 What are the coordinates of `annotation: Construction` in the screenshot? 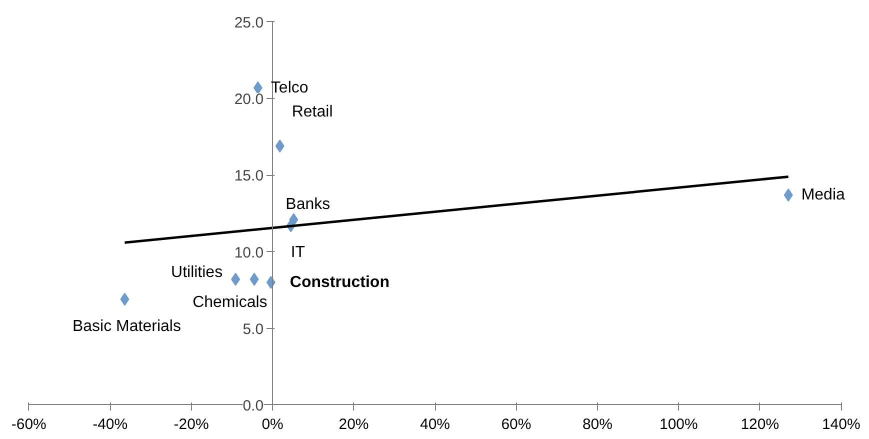 It's located at (340, 282).